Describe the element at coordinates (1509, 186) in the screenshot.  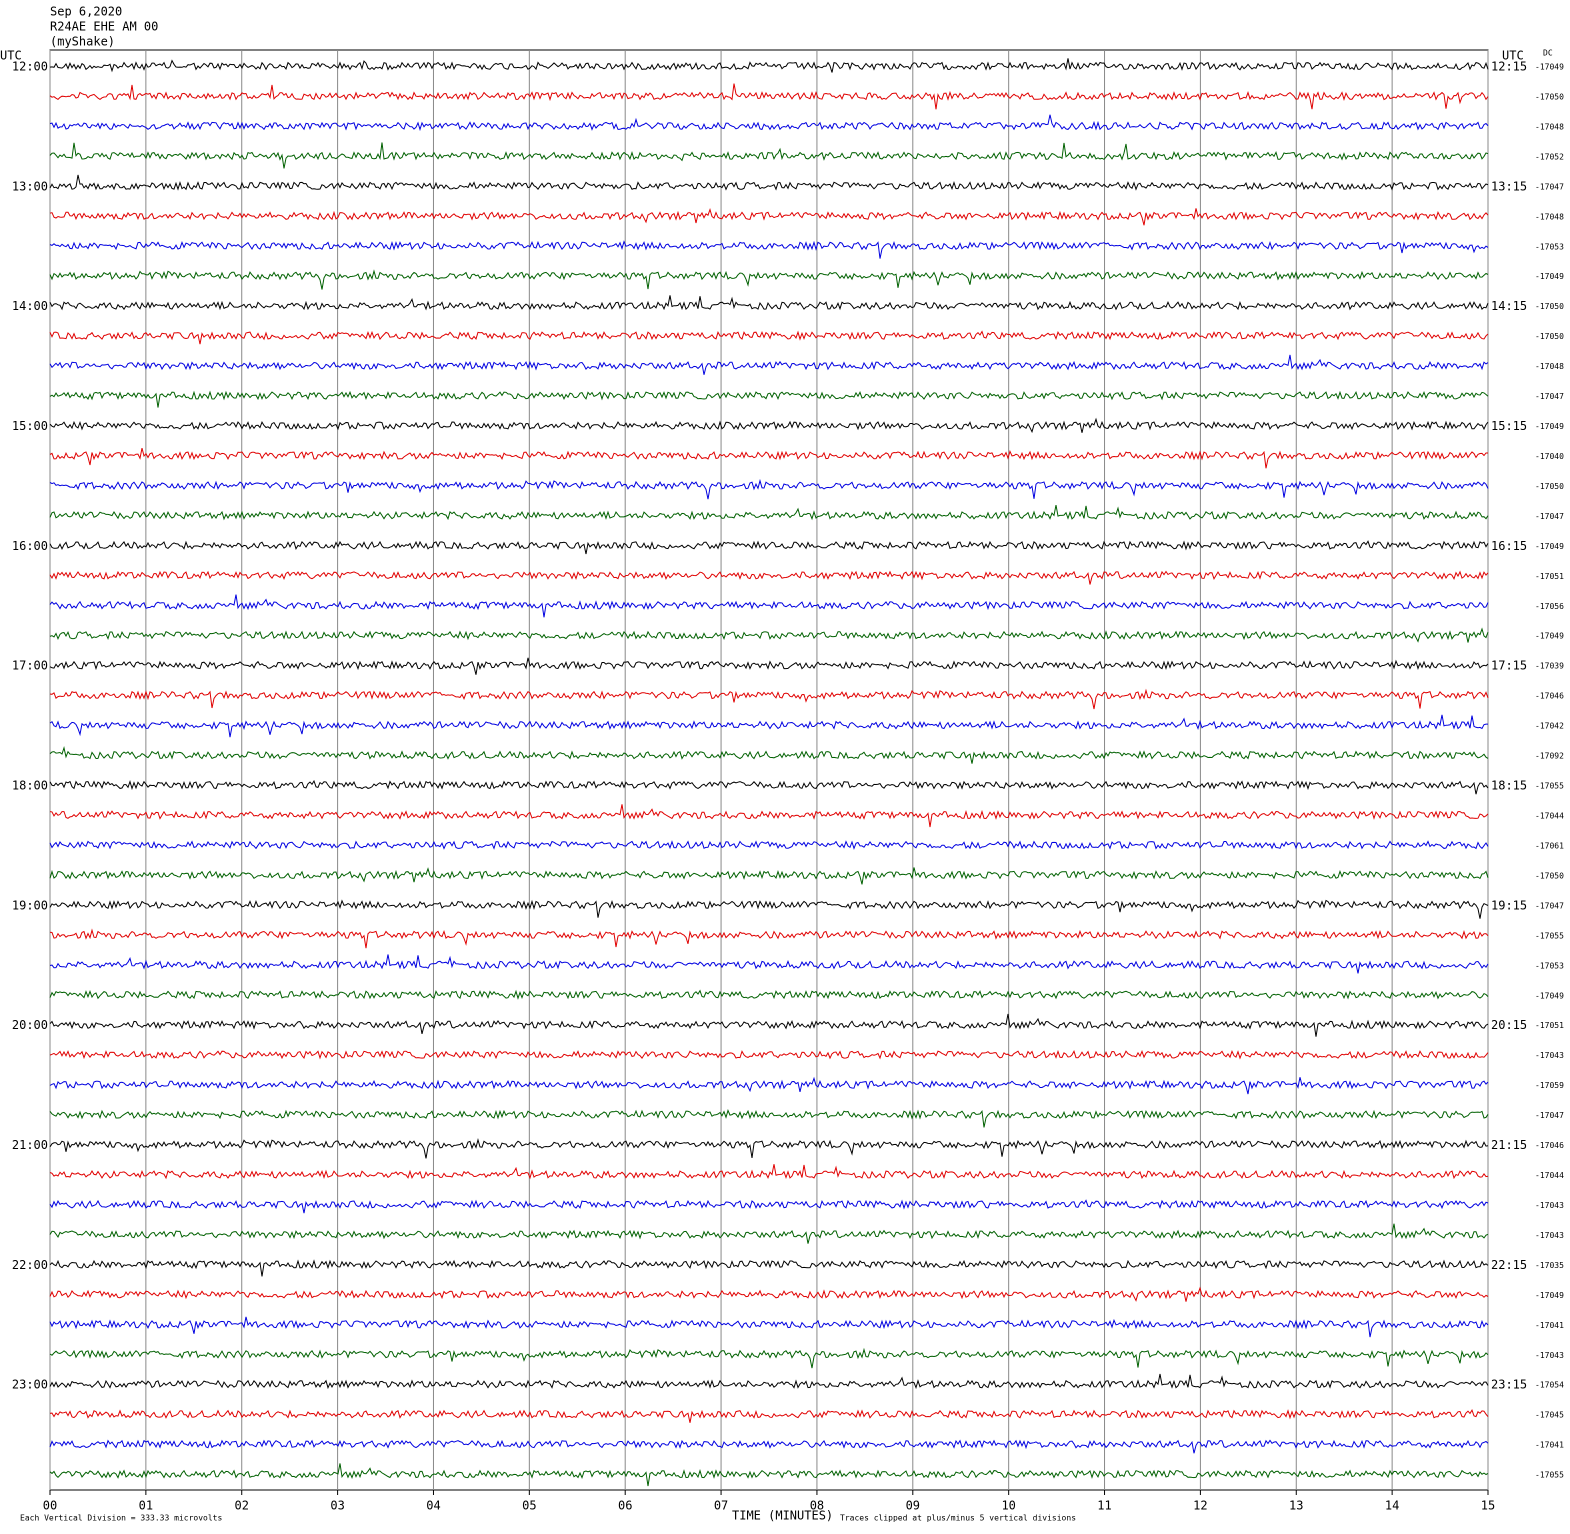
I see `right-time-label: 13:15` at that location.